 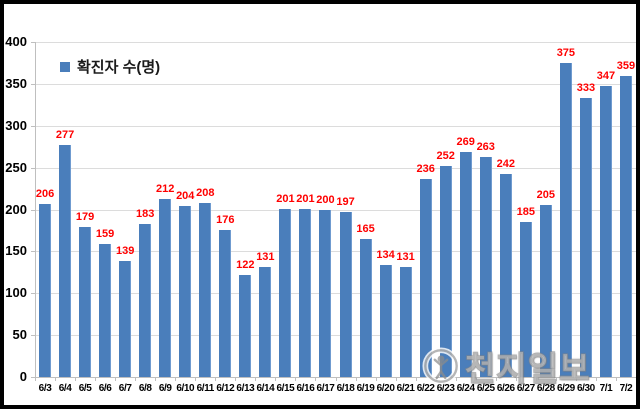 I want to click on legend-label: 확진자 수(명), so click(x=119, y=67).